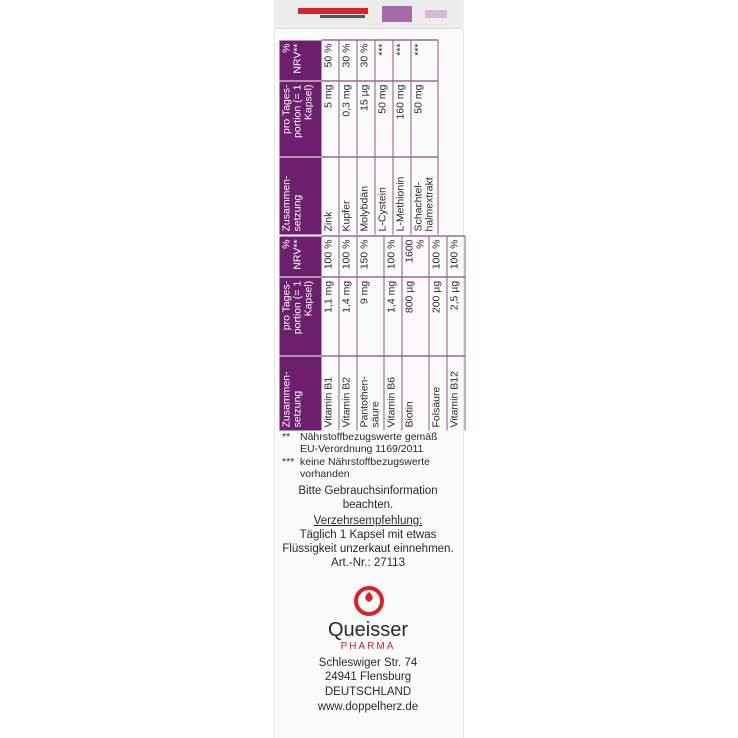  Describe the element at coordinates (424, 195) in the screenshot. I see `table-cell: Schachtel-halmextrakt` at that location.